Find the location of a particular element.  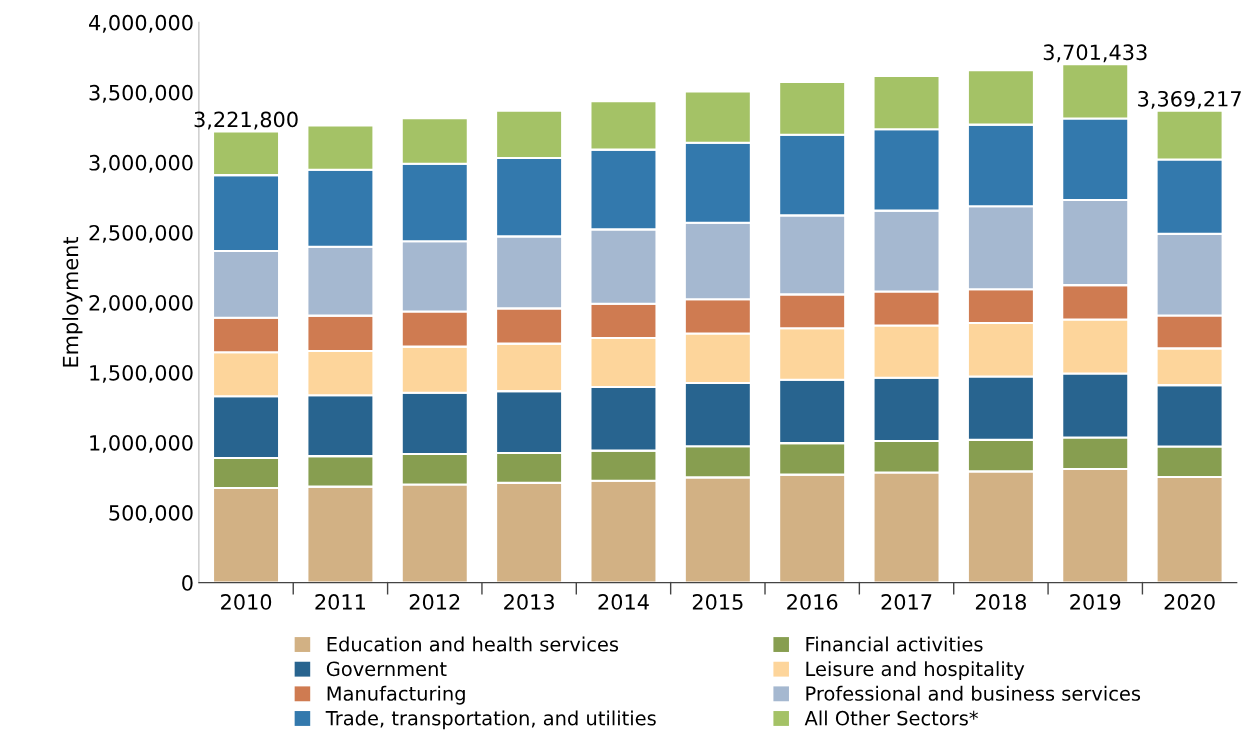

y-tick-label: 2,500,000 is located at coordinates (141, 233).